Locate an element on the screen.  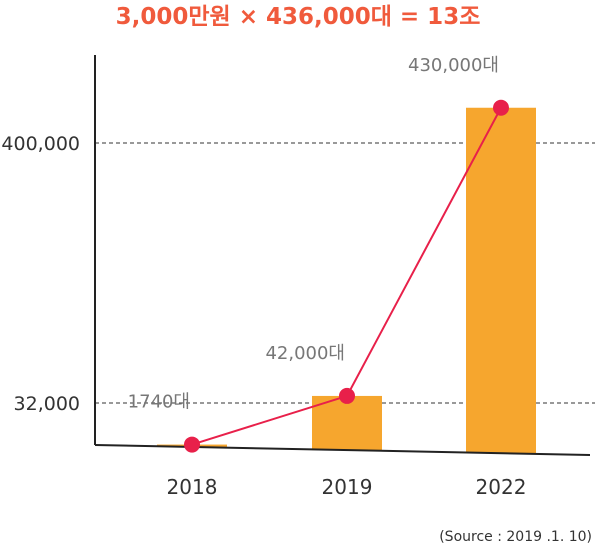
x-tick-label: 2022 is located at coordinates (501, 487).